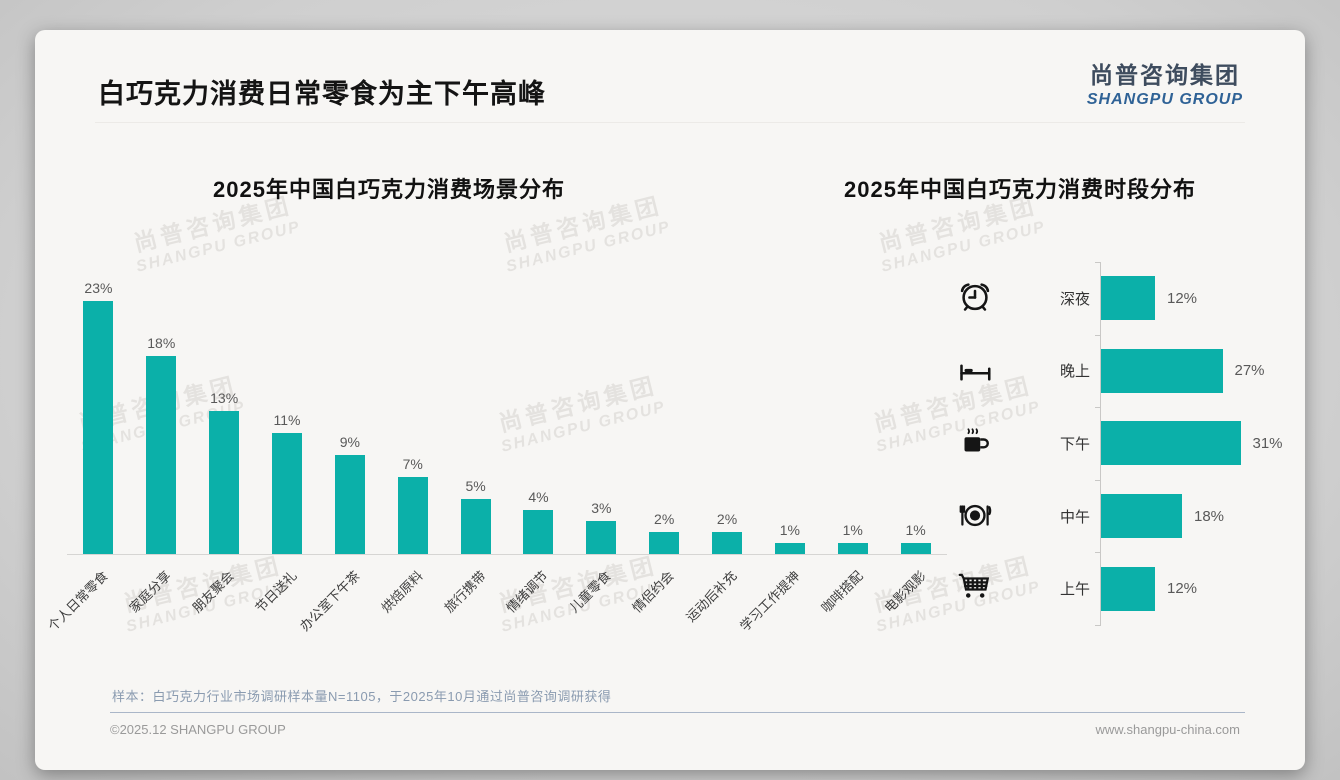 This screenshot has height=780, width=1340. What do you see at coordinates (1267, 443) in the screenshot?
I see `bar-value-label: 31%` at bounding box center [1267, 443].